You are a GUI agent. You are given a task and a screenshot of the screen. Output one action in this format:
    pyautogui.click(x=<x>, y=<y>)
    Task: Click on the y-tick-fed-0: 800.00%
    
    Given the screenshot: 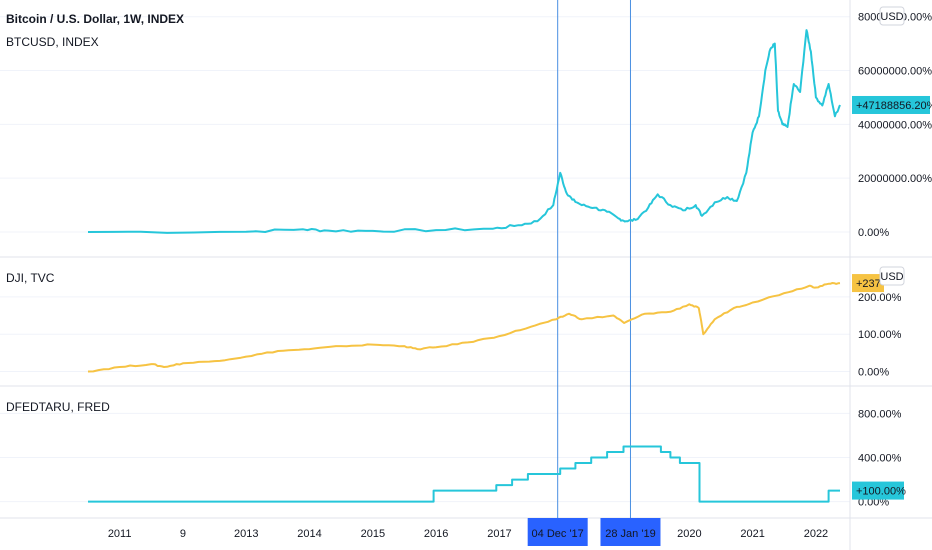 What is the action you would take?
    pyautogui.click(x=880, y=414)
    